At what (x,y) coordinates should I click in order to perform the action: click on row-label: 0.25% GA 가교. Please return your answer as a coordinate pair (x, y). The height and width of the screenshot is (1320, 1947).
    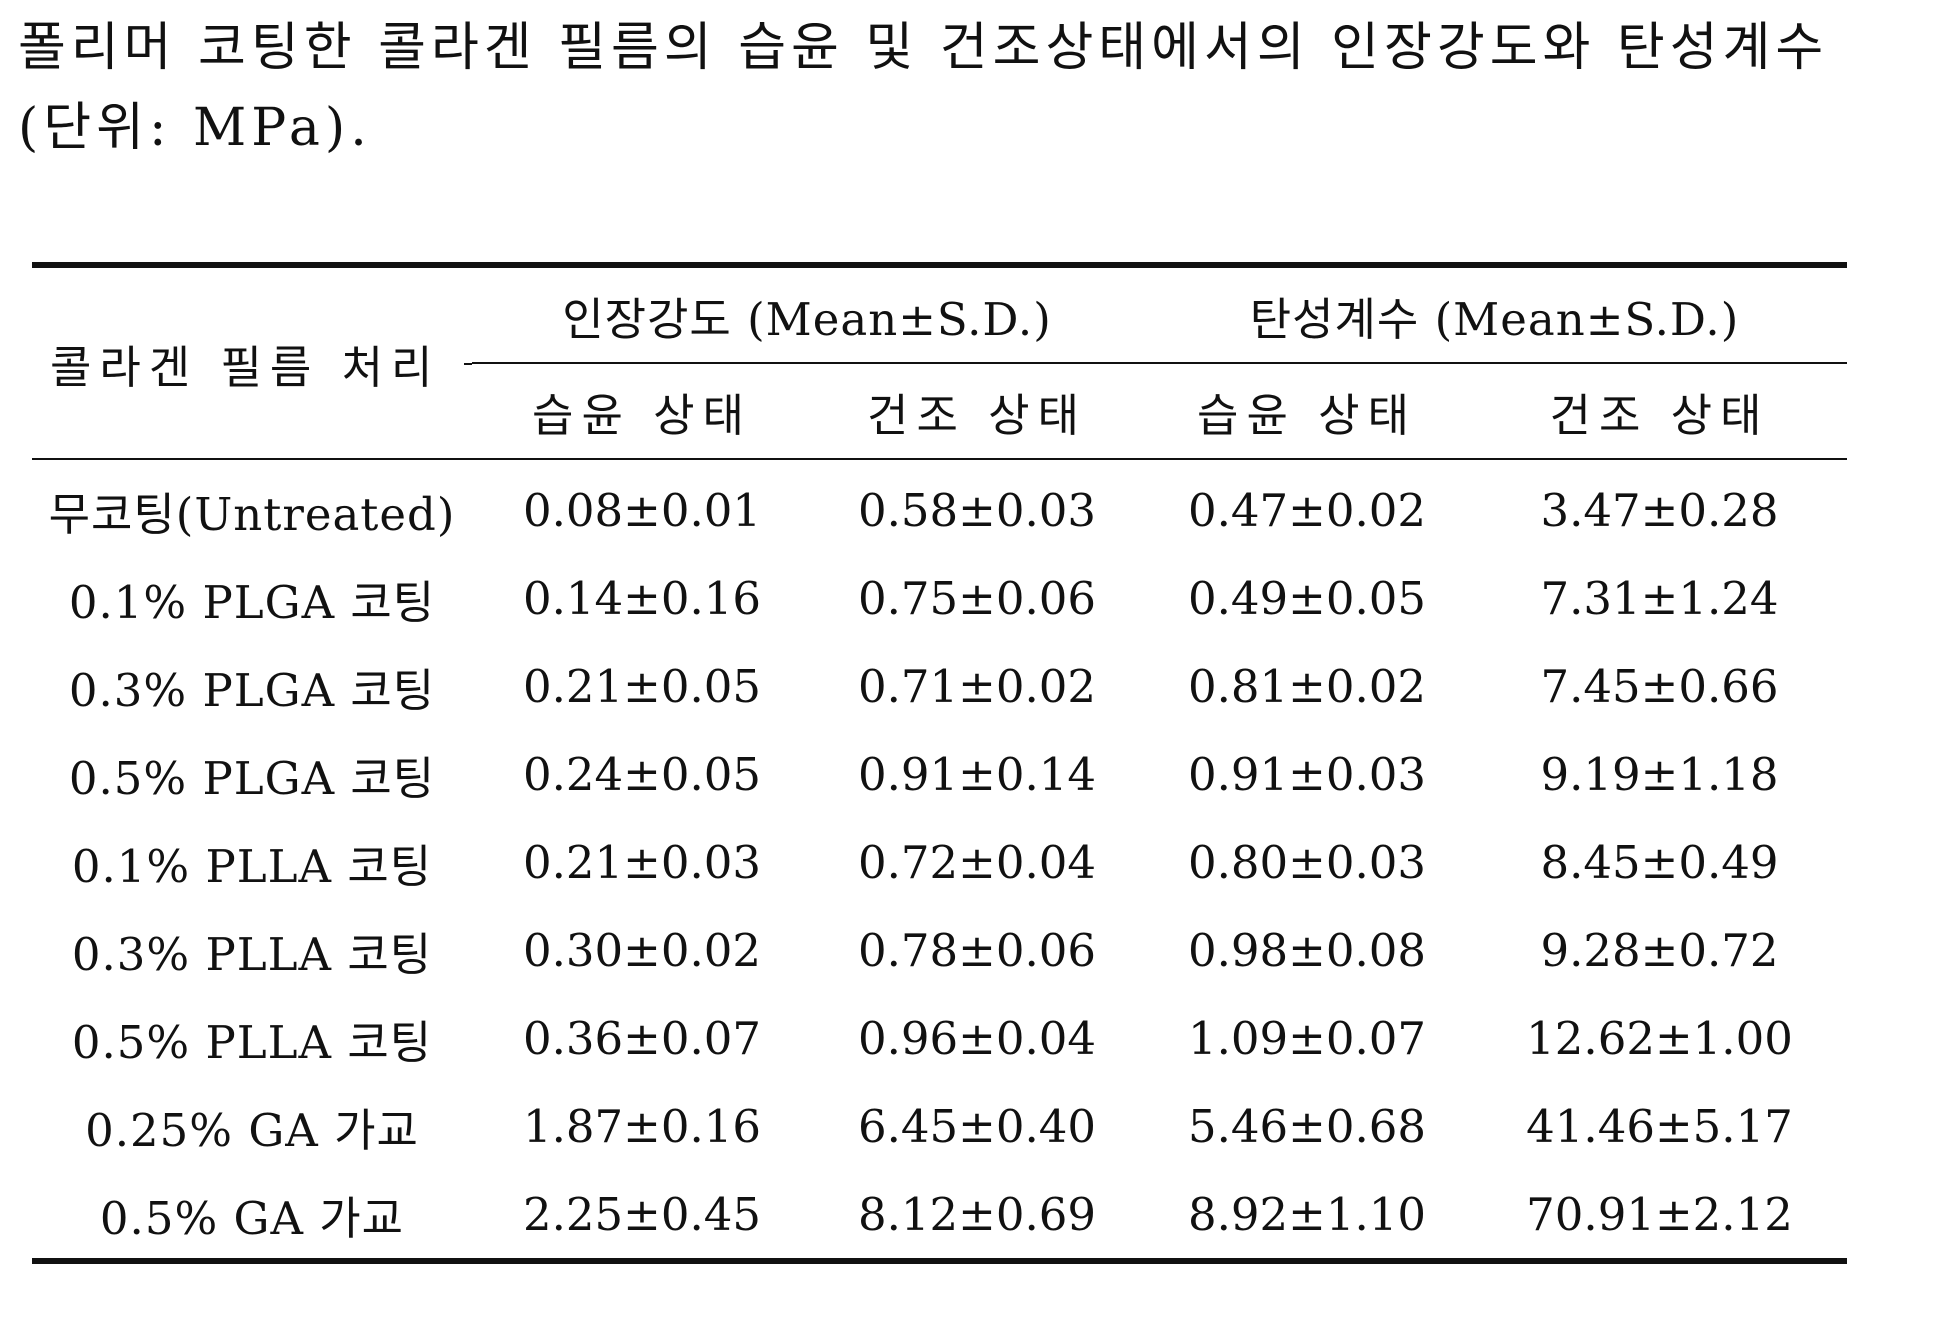
    Looking at the image, I should click on (252, 1130).